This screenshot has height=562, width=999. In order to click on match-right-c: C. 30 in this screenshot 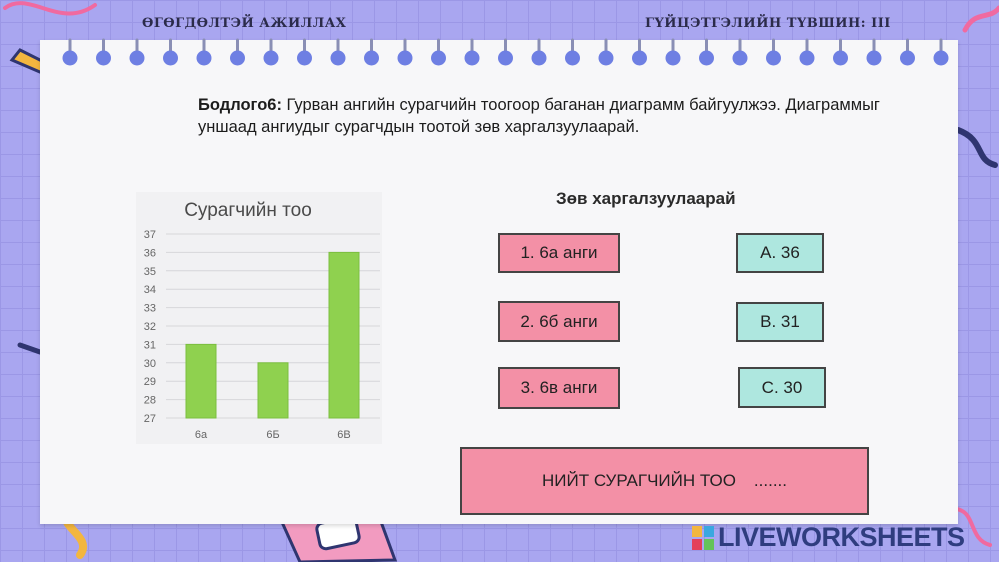, I will do `click(782, 387)`.